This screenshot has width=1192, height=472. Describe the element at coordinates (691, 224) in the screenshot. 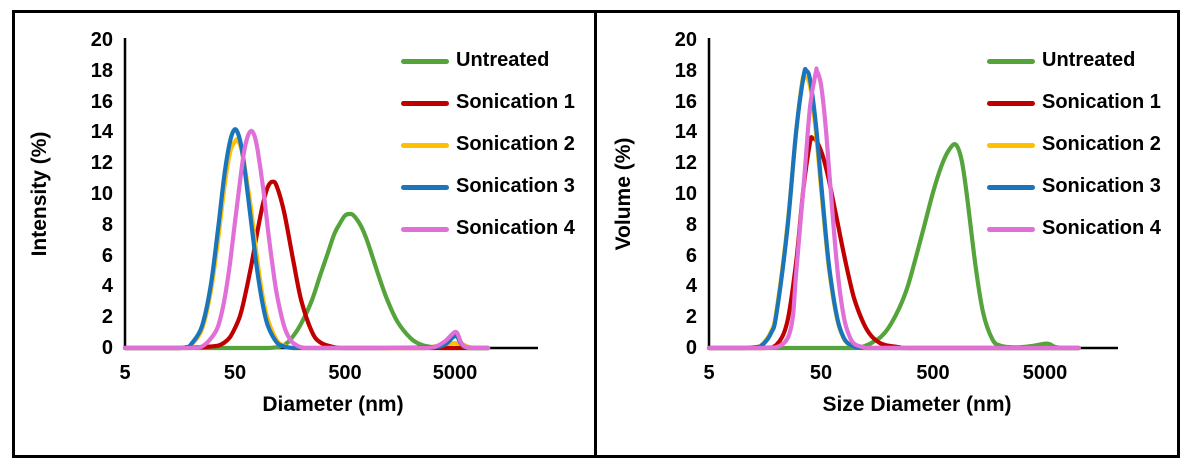

I see `volume-chart-y-tick-label: 8` at that location.